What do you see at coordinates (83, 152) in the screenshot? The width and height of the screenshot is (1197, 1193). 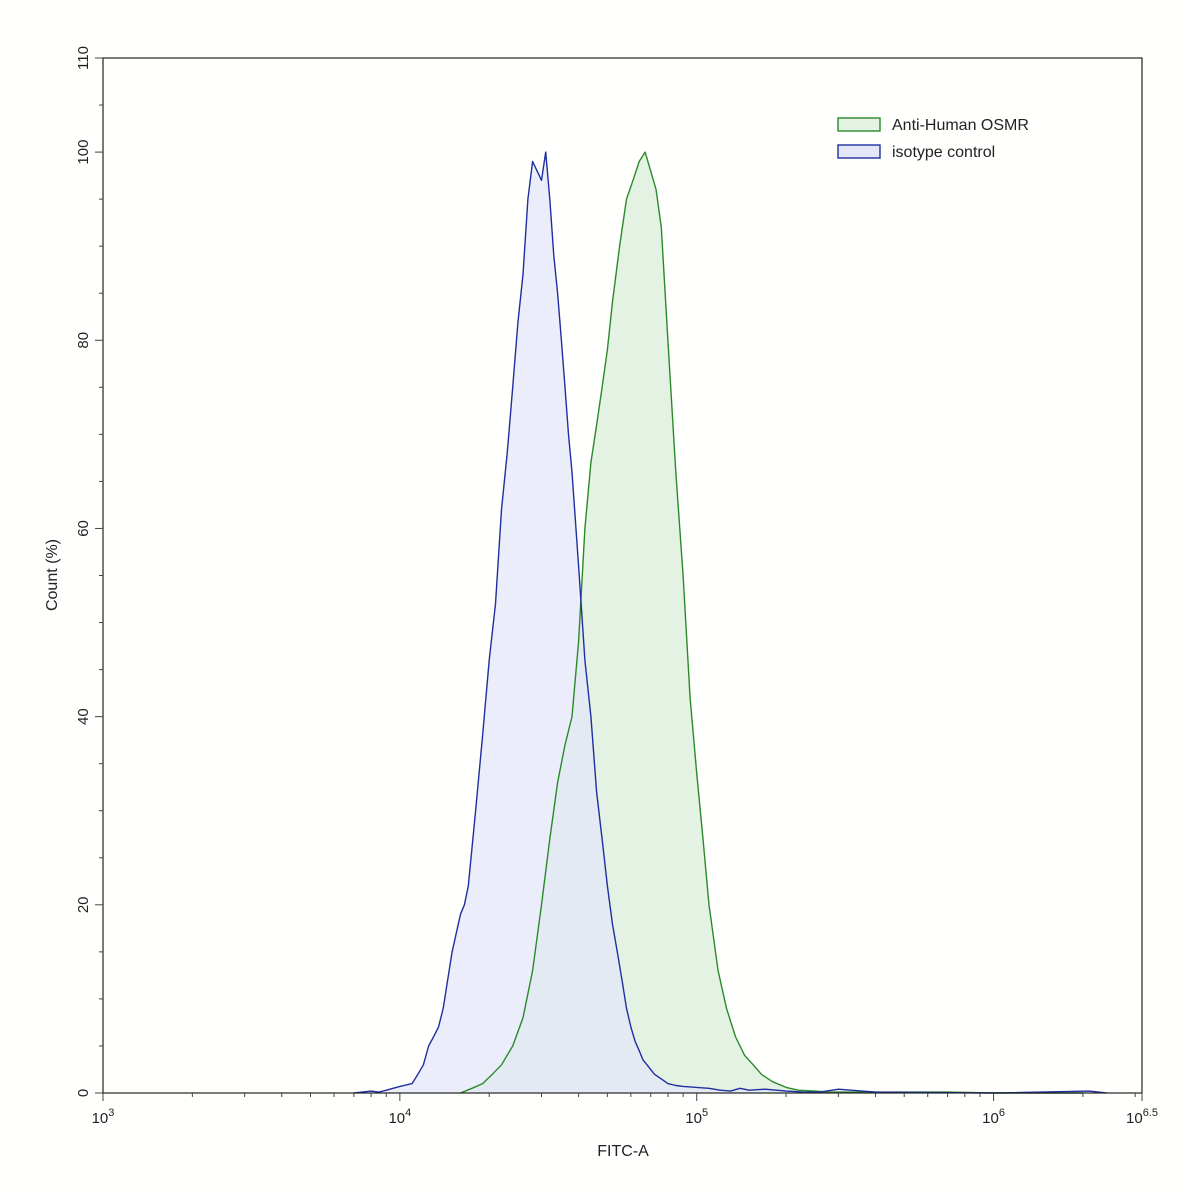 I see `y-tick-label: 100` at bounding box center [83, 152].